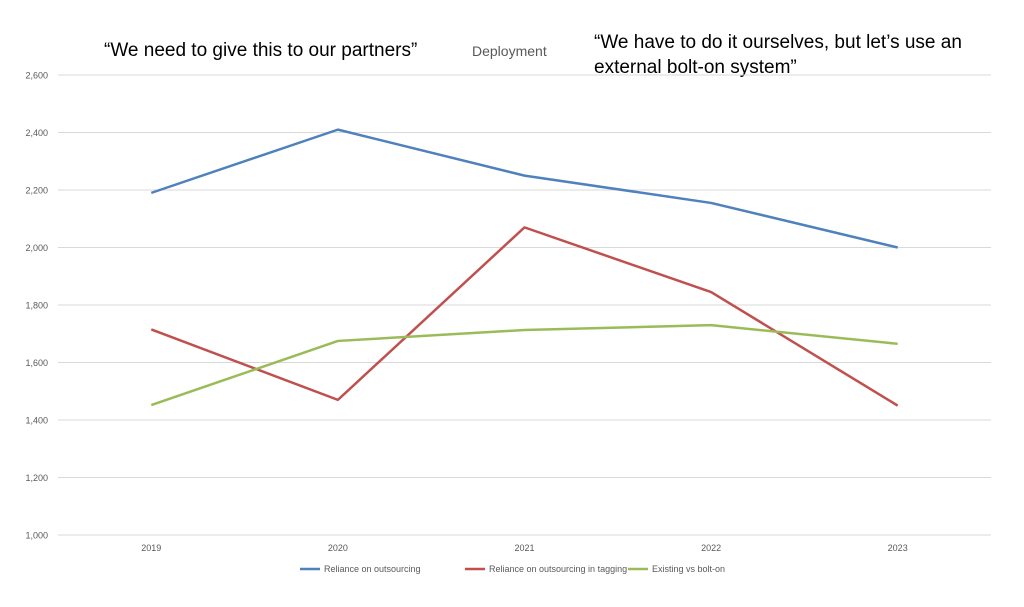 The width and height of the screenshot is (1024, 607). Describe the element at coordinates (688, 569) in the screenshot. I see `legend-label: Existing vs bolt-on` at that location.